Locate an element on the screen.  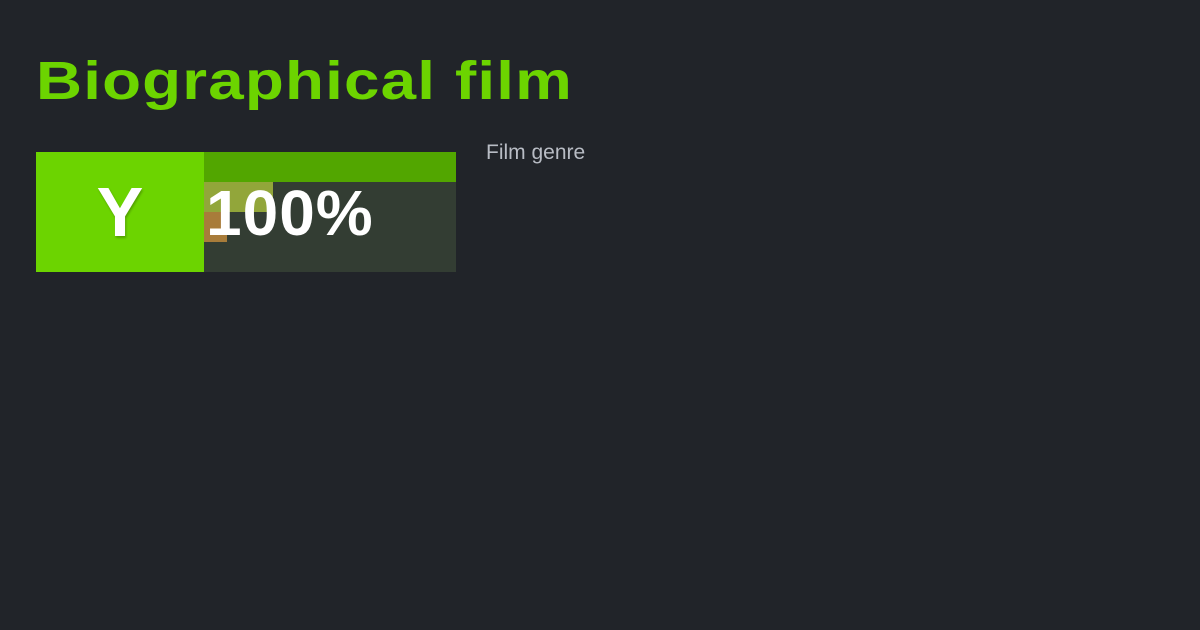
bar-area: 100% is located at coordinates (330, 212).